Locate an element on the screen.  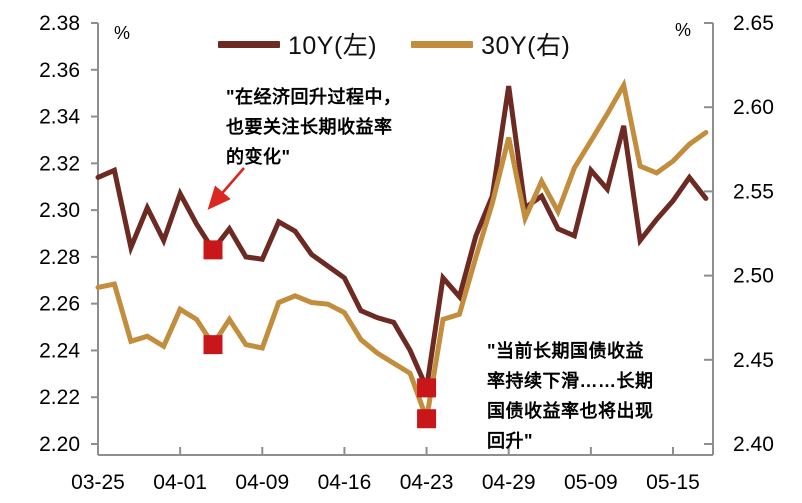
legend-swatch-10y-icon is located at coordinates (249, 44).